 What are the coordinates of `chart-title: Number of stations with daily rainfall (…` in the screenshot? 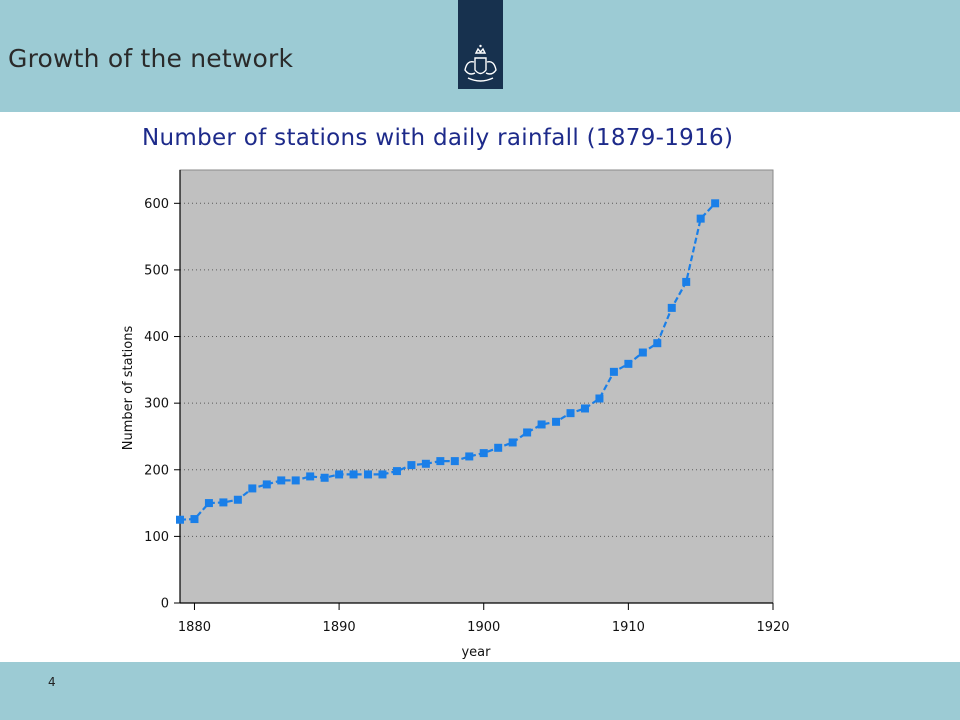 It's located at (438, 138).